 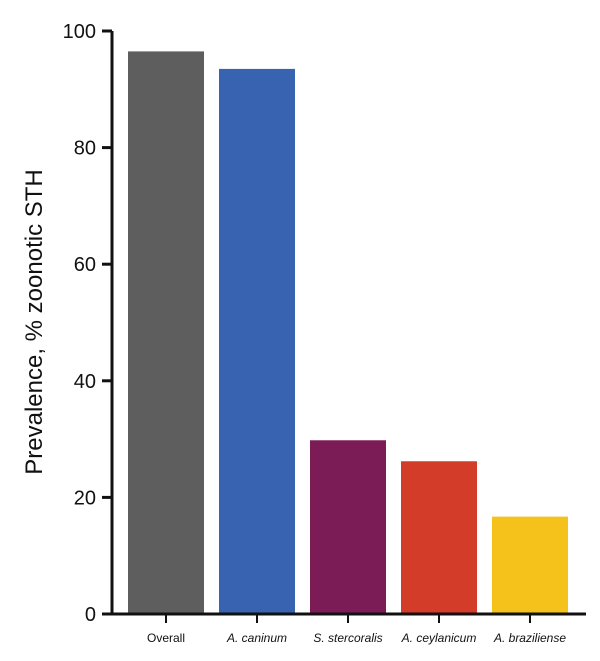 I want to click on y-tick-label: 100, so click(x=79, y=32).